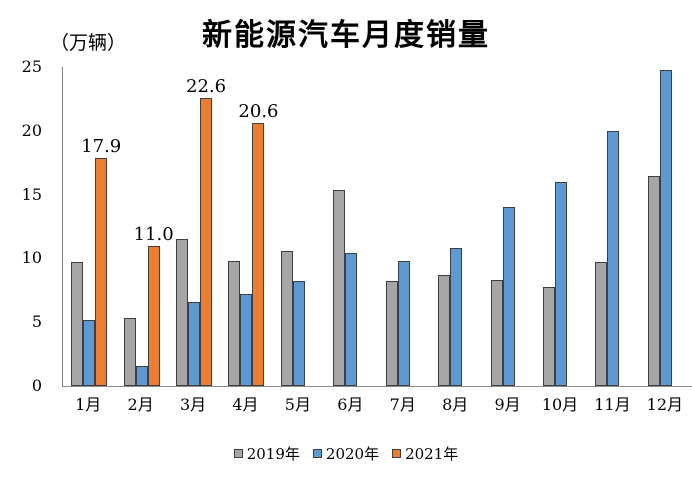  What do you see at coordinates (560, 404) in the screenshot?
I see `x-tick-month-10: 10月` at bounding box center [560, 404].